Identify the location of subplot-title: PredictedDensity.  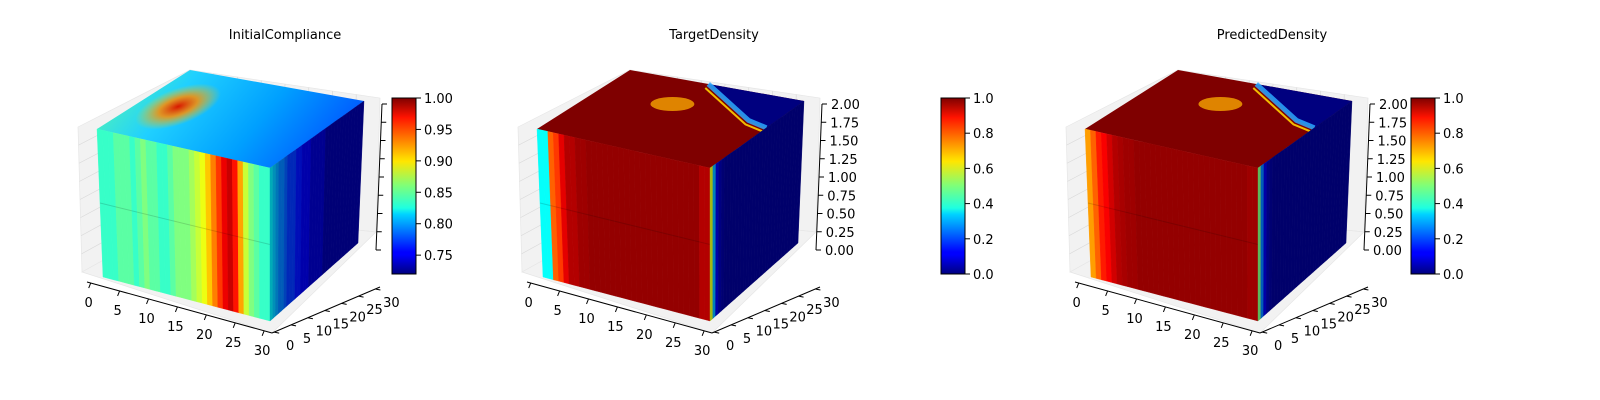
(1272, 35).